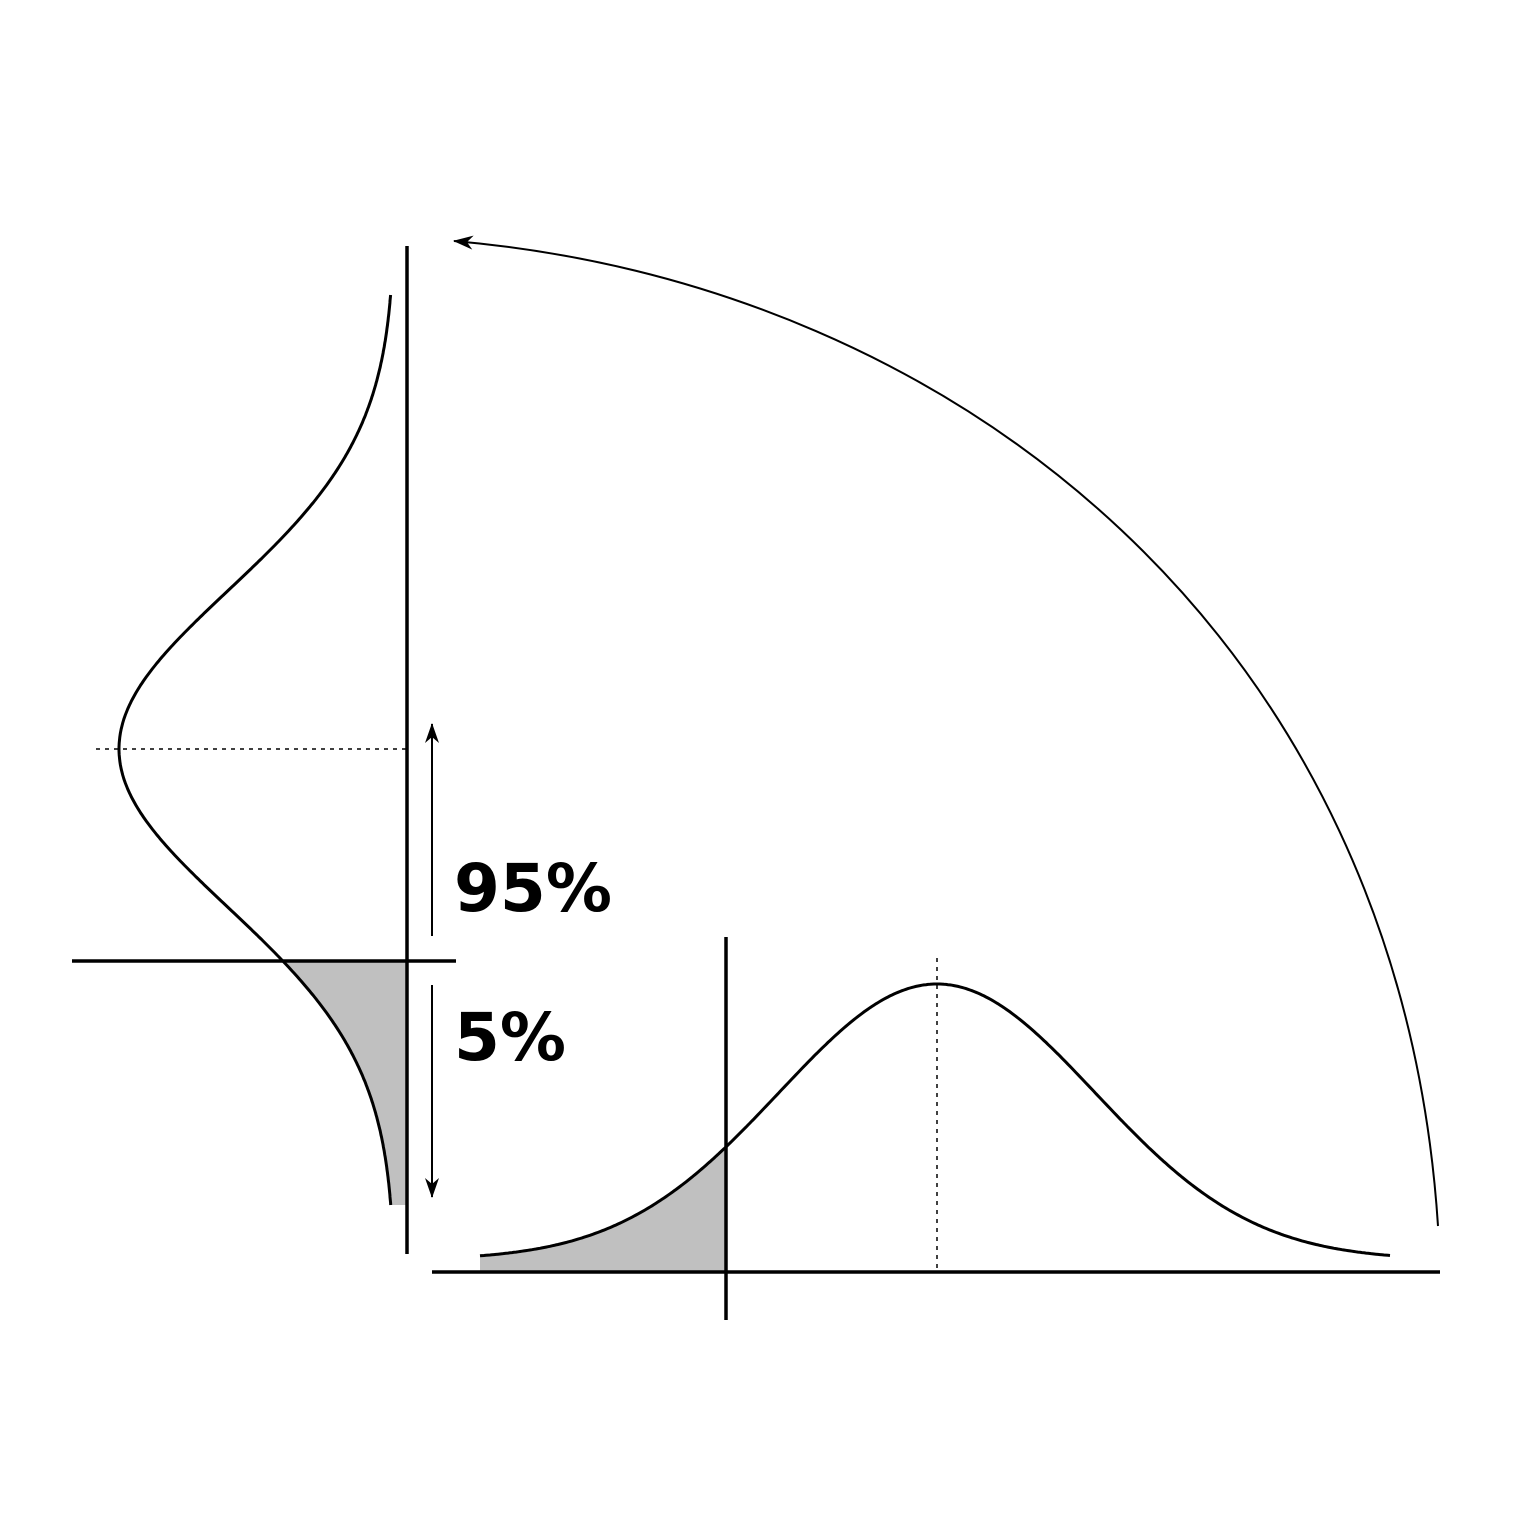 This screenshot has height=1536, width=1536. I want to click on horizontal-density-curve, so click(935, 1120).